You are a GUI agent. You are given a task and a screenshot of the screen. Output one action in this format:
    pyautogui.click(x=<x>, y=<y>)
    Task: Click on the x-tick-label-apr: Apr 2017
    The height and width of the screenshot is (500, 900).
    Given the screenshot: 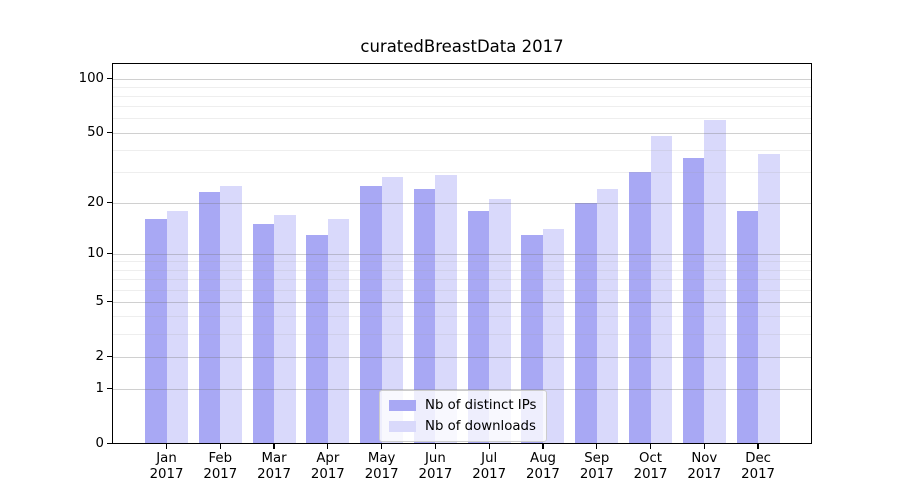 What is the action you would take?
    pyautogui.click(x=328, y=467)
    